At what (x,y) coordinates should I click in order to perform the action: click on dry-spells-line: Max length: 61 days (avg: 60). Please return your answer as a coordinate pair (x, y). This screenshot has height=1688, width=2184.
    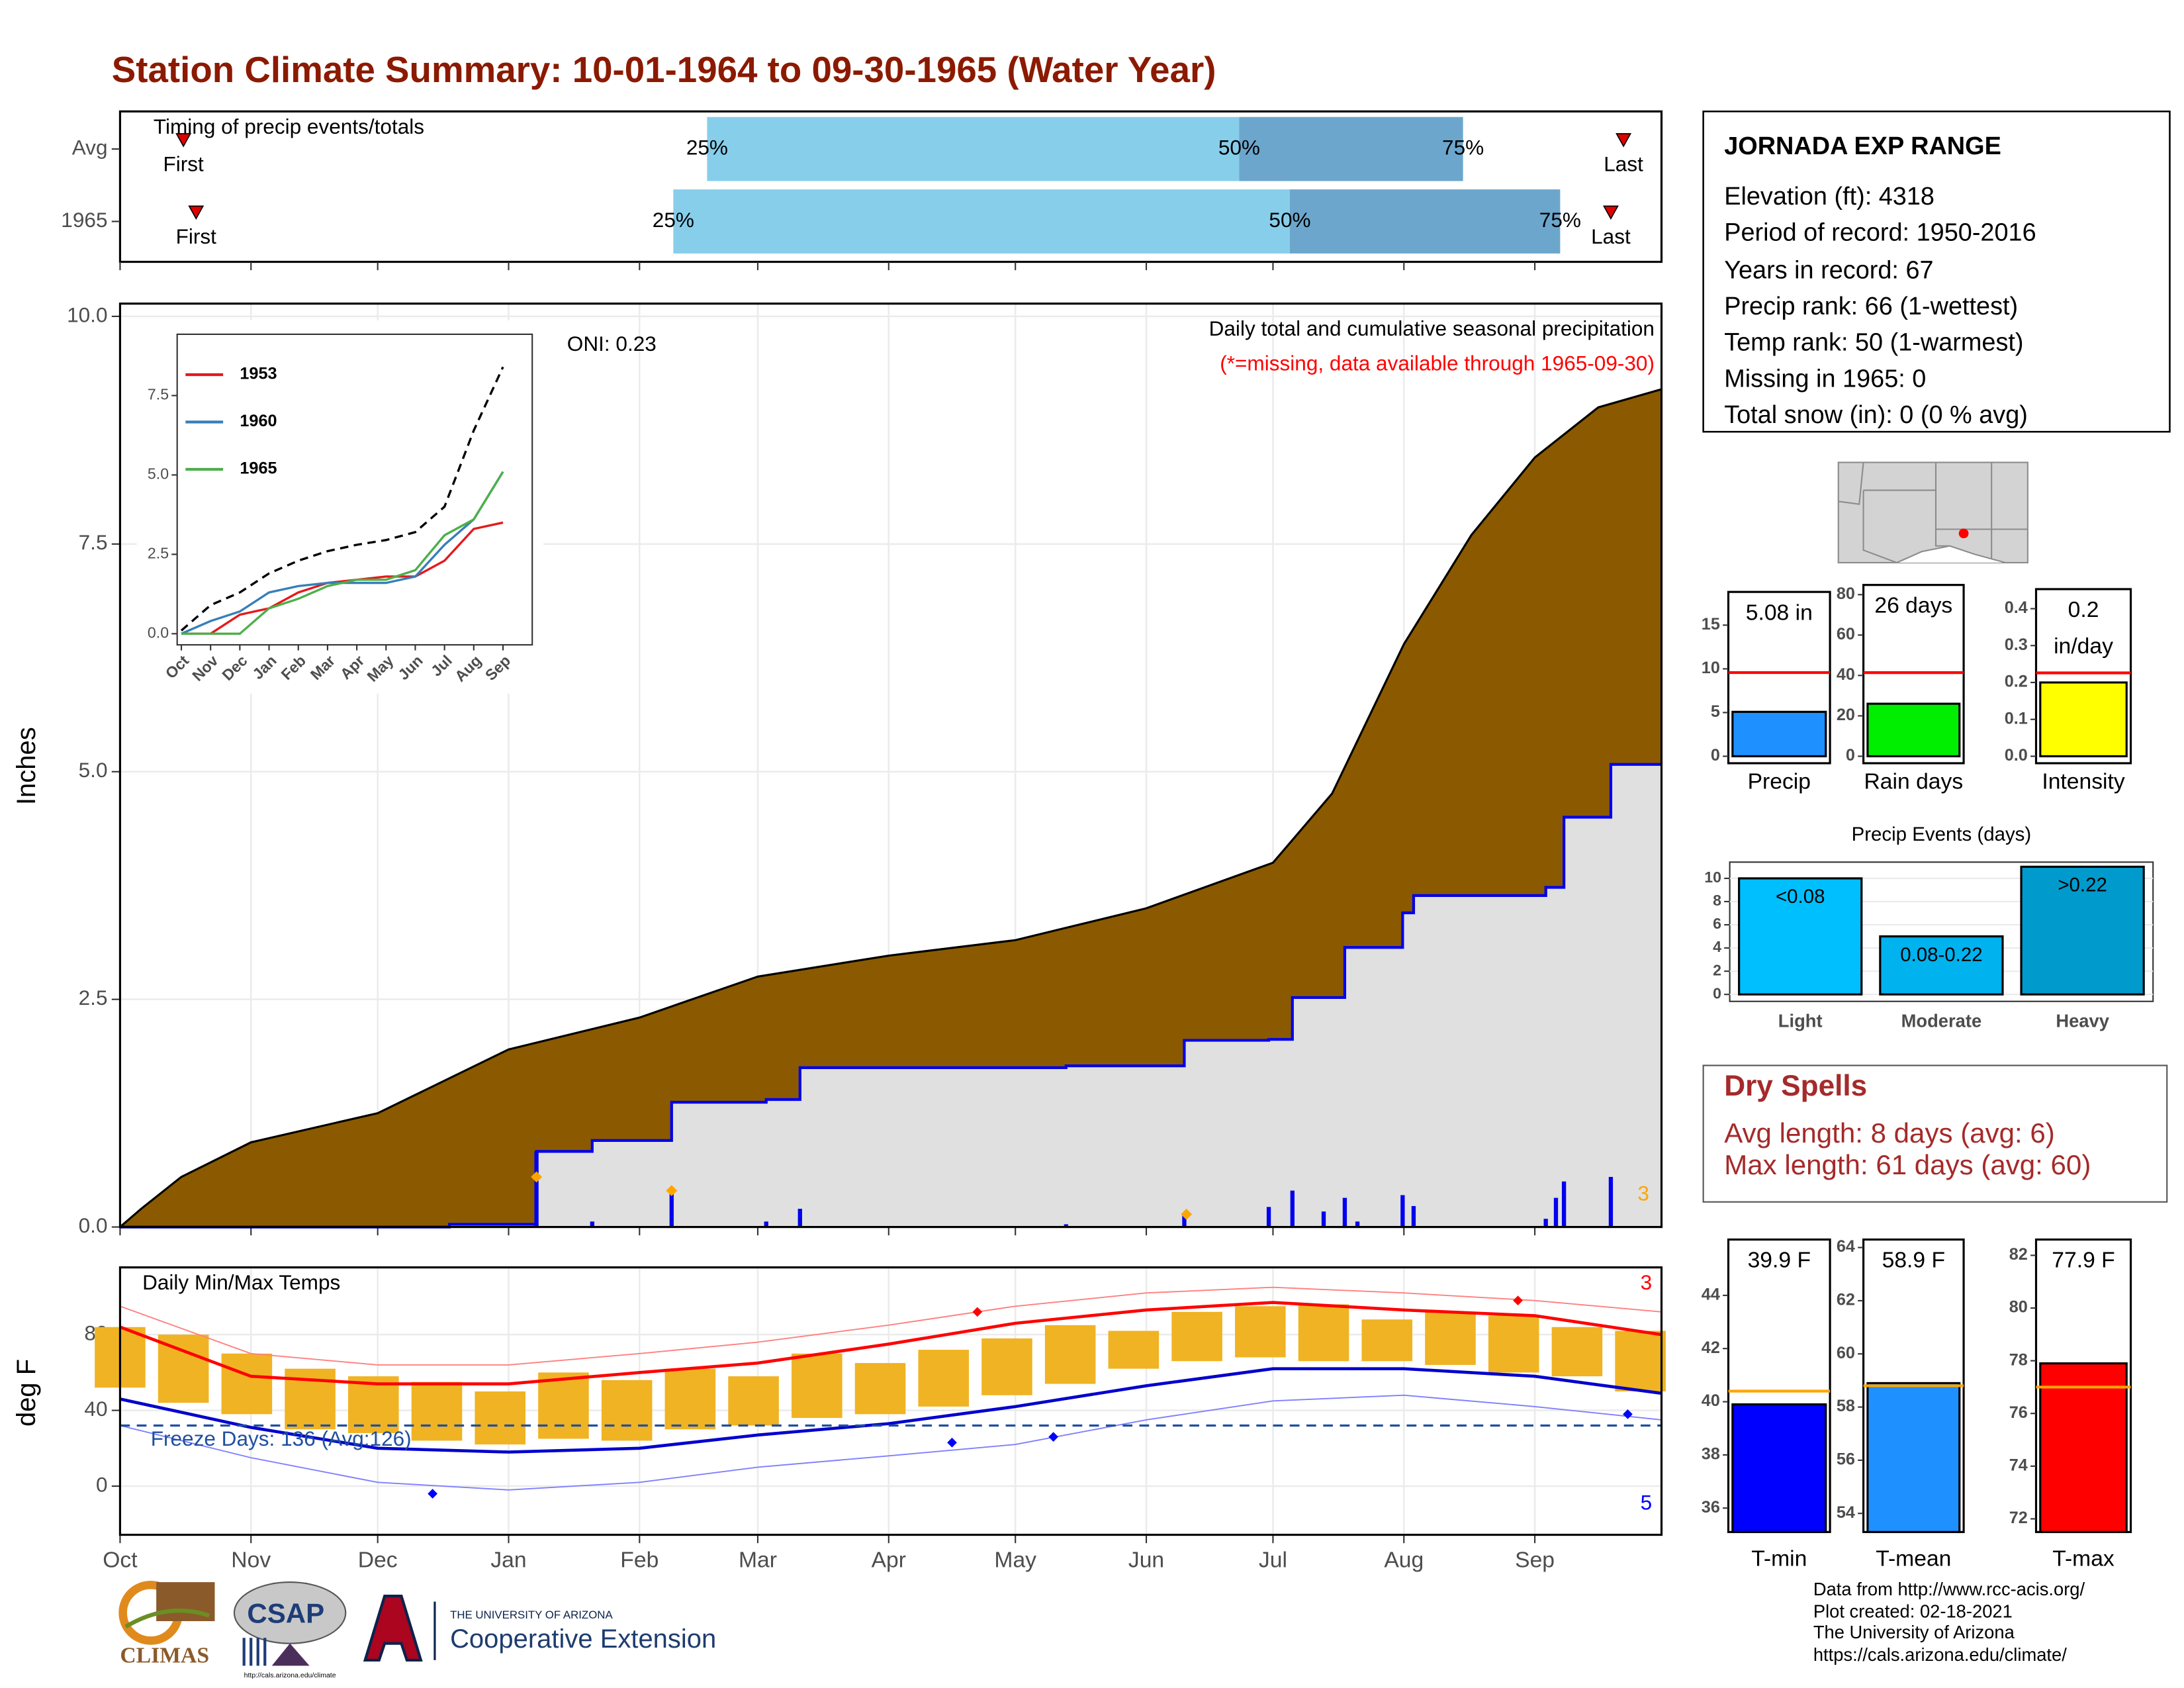
    Looking at the image, I should click on (1908, 1164).